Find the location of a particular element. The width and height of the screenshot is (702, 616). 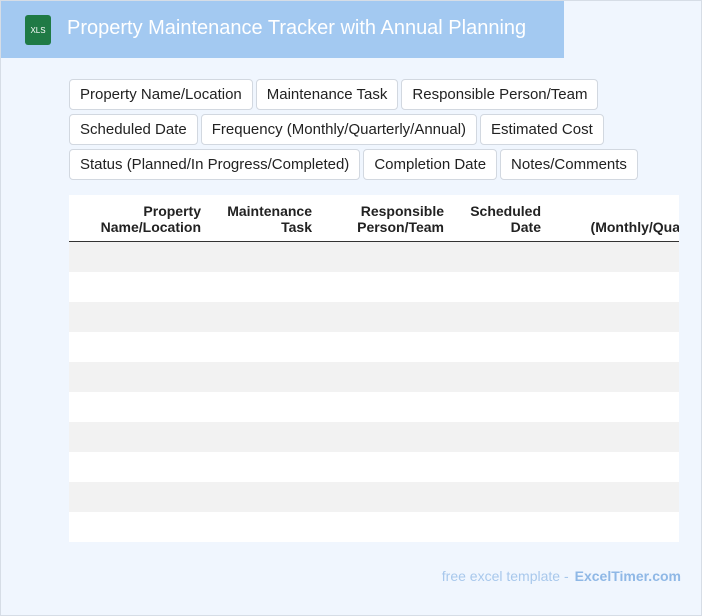

field-tag: Status (Planned/In Progress/Completed) is located at coordinates (215, 164).